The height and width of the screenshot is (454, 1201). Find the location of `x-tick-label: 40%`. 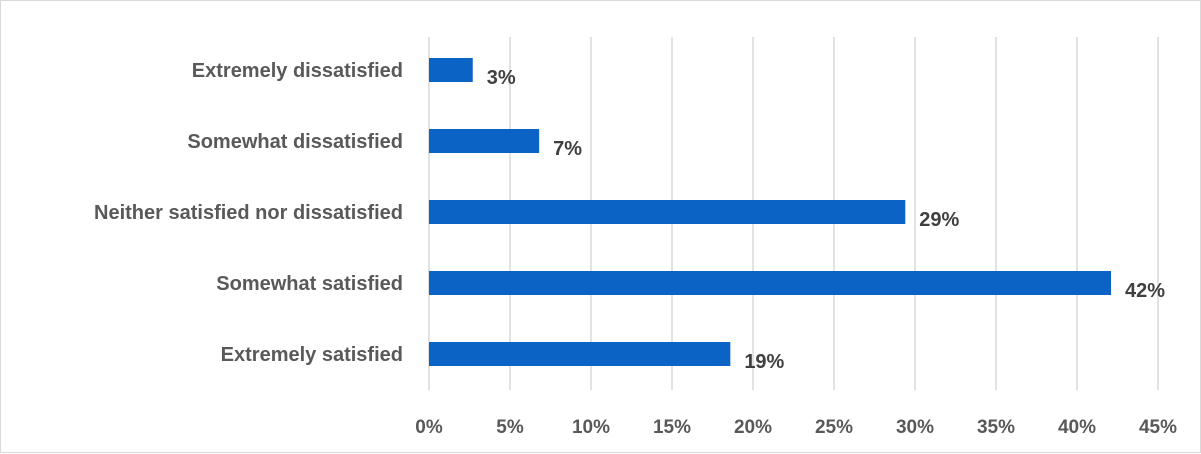

x-tick-label: 40% is located at coordinates (1077, 427).